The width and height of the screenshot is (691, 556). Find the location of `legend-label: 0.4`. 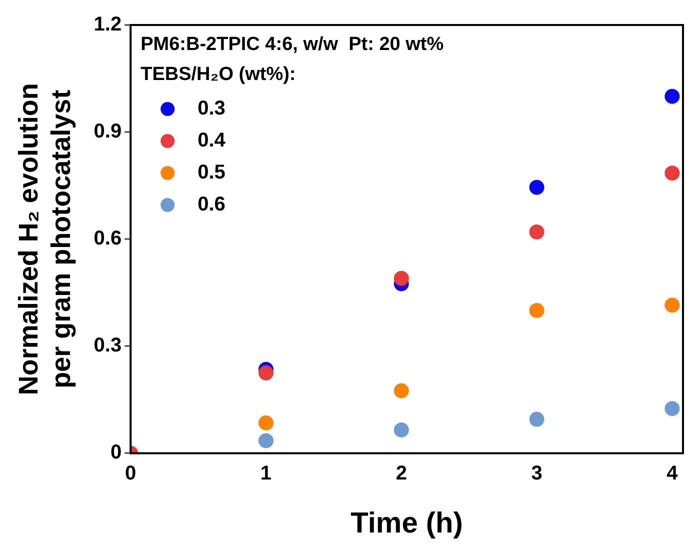

legend-label: 0.4 is located at coordinates (212, 141).